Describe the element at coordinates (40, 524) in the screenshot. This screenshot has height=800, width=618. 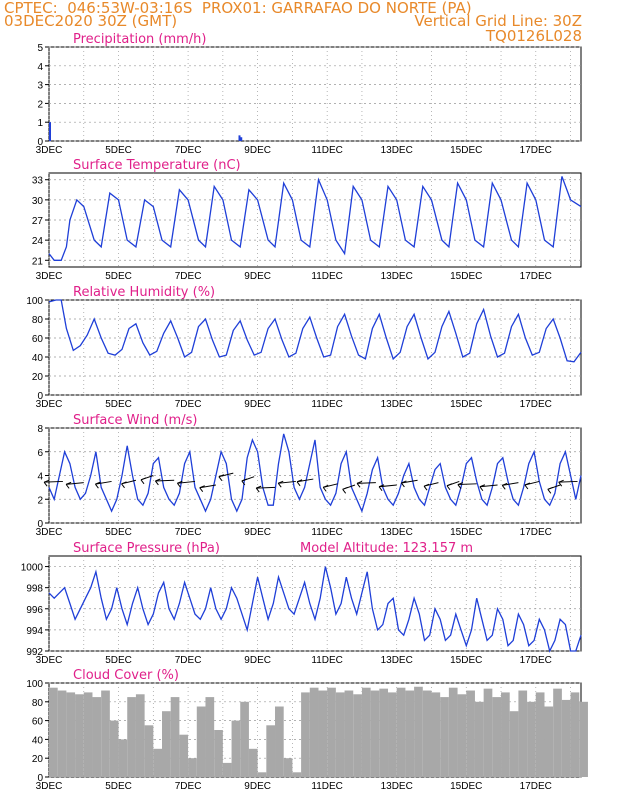
I see `ytick-label: 0` at that location.